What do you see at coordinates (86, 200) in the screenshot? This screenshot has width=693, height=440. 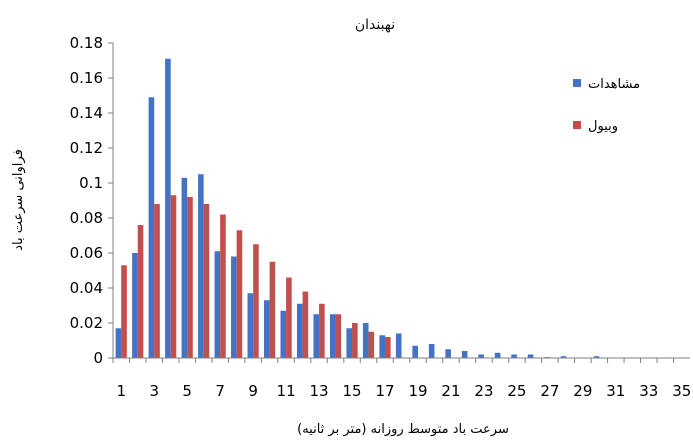 I see `y-tick-labels: 0 0.02 0.04 0.06 0.08 0.1 0.12 0.14 0.16 0.18` at bounding box center [86, 200].